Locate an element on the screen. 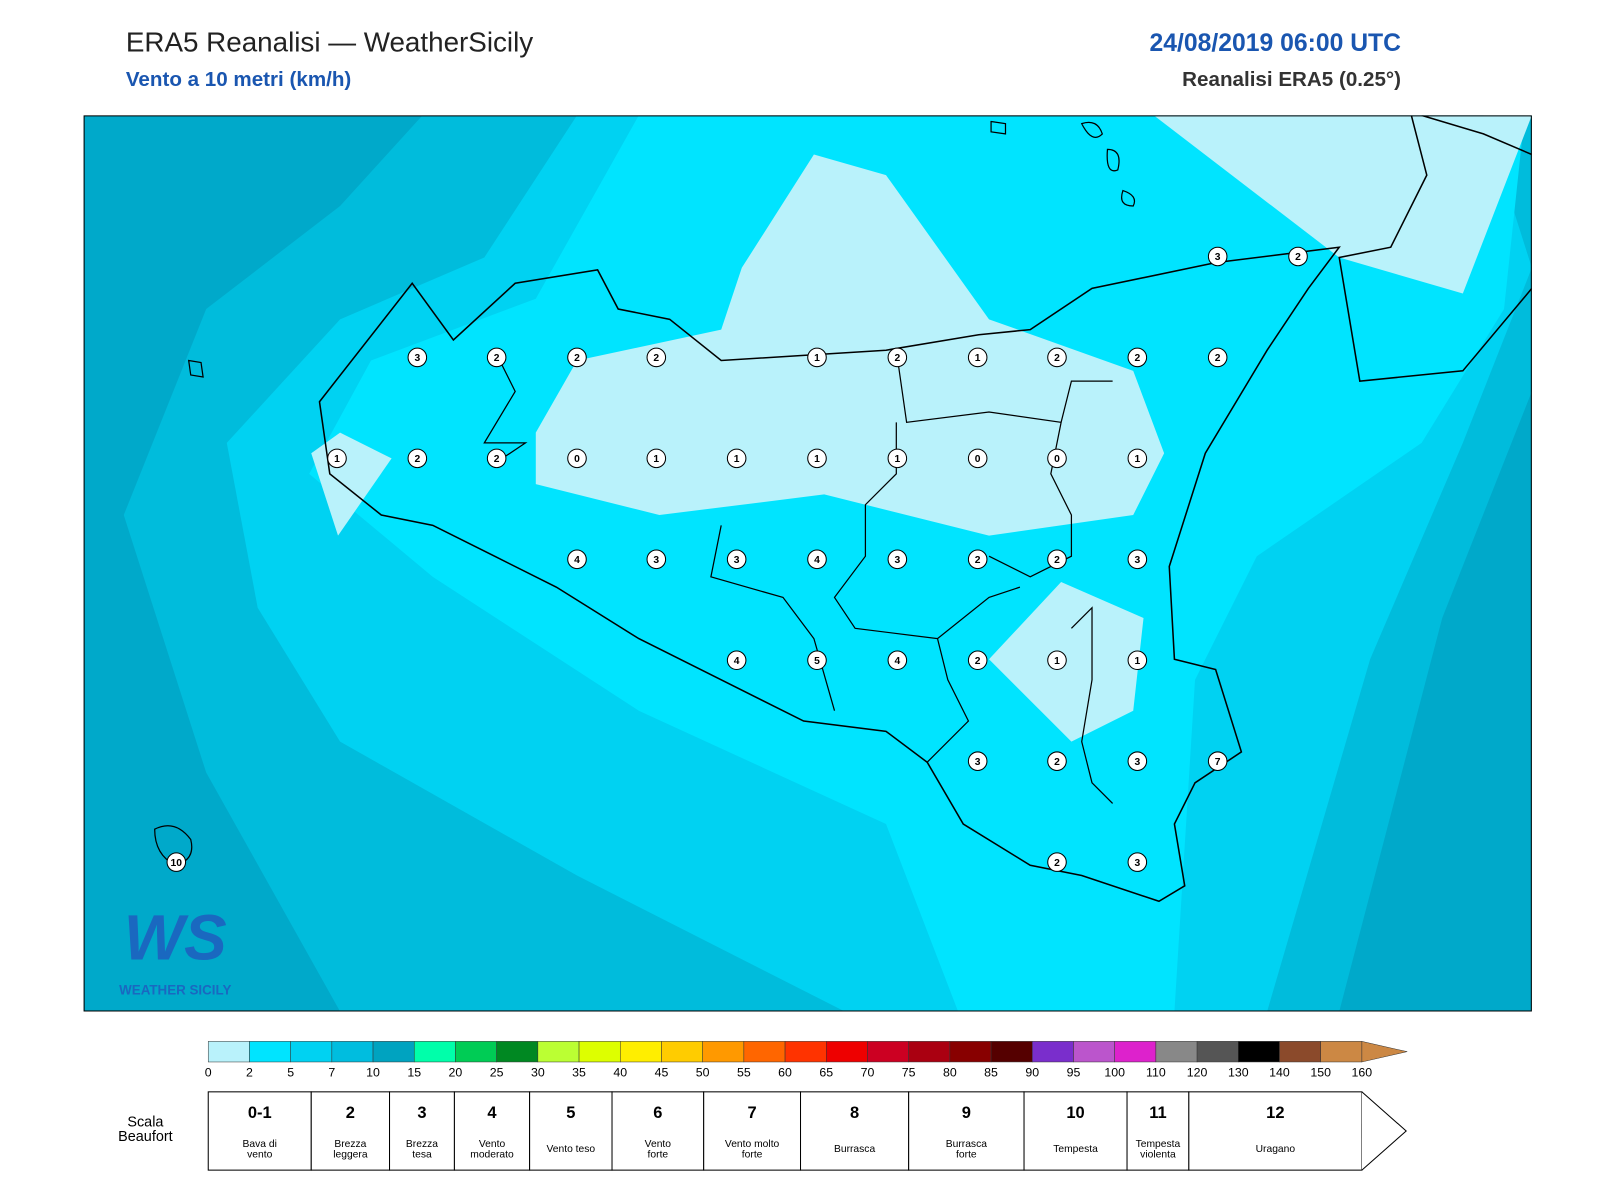 The width and height of the screenshot is (1600, 1200). colorbar-tick-label: 90 is located at coordinates (1032, 1073).